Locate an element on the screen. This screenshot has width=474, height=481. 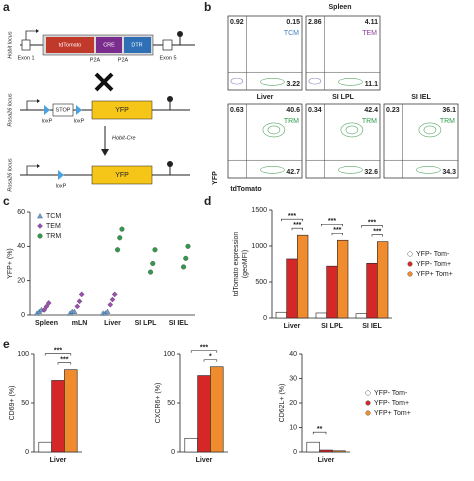
dtr-box is located at coordinates (137, 45).